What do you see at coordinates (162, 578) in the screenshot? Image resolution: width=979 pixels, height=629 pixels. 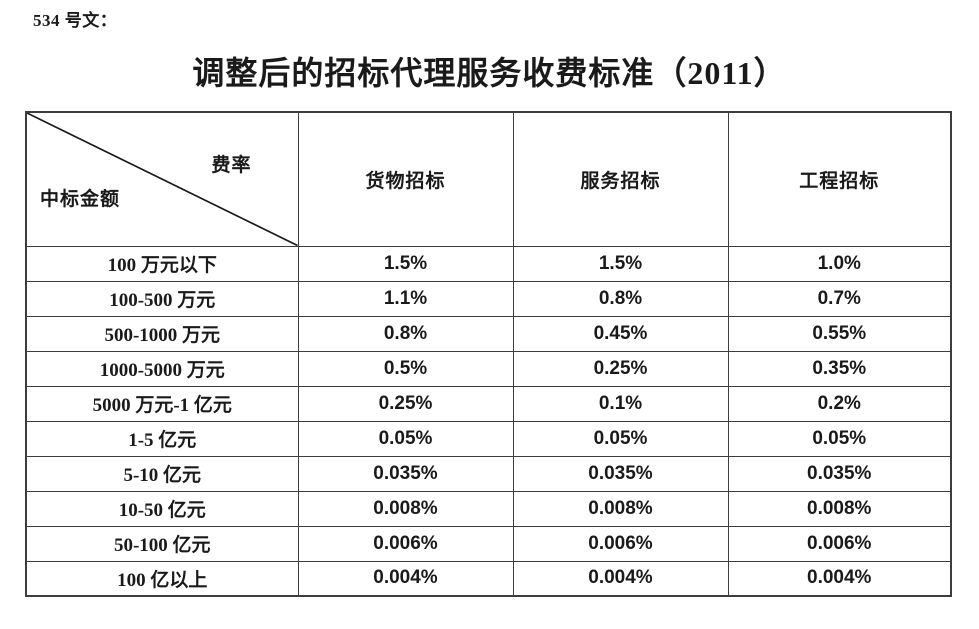 I see `row-label: 100 亿以上` at bounding box center [162, 578].